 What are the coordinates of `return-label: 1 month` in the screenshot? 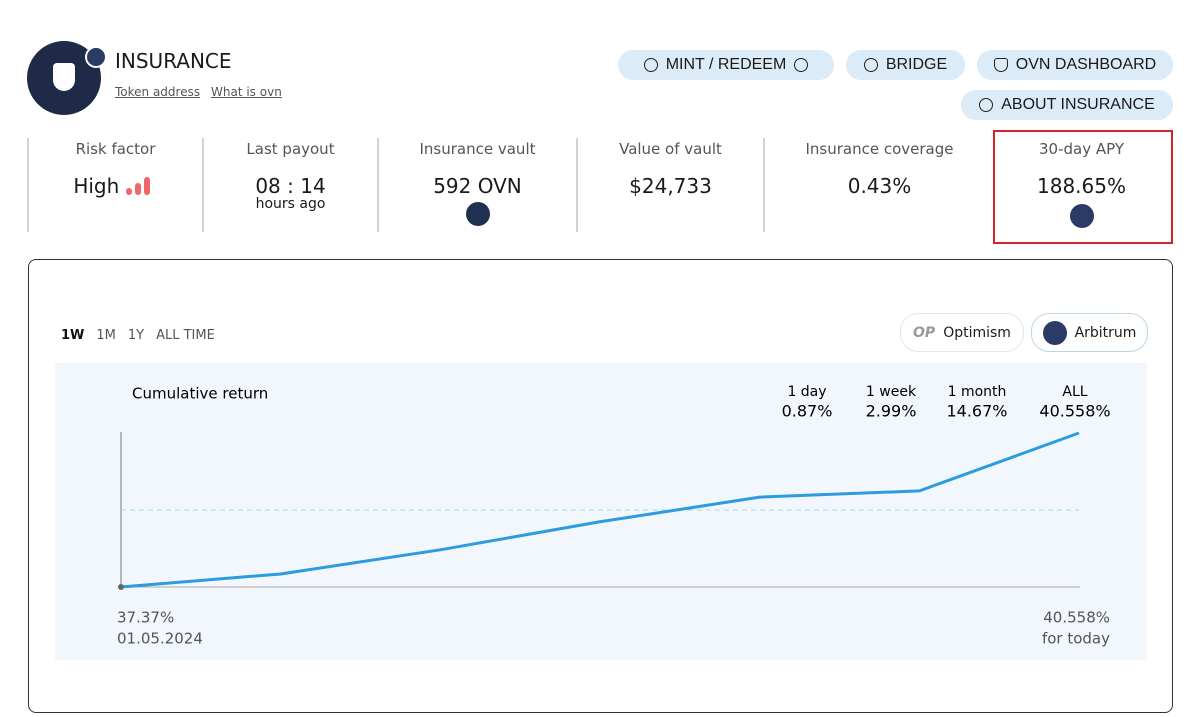 It's located at (977, 392).